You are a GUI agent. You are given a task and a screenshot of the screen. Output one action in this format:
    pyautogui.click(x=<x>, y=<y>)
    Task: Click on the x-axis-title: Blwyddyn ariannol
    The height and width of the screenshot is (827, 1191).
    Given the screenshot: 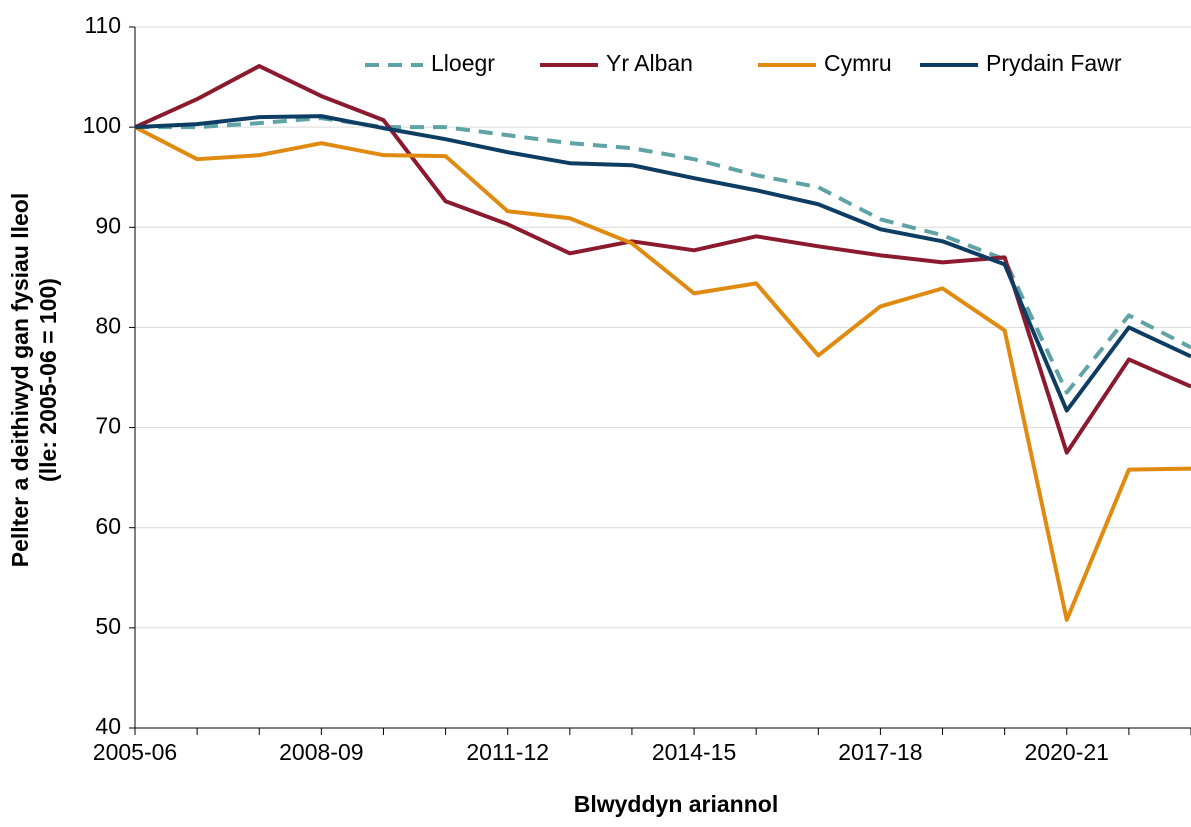 What is the action you would take?
    pyautogui.click(x=676, y=804)
    